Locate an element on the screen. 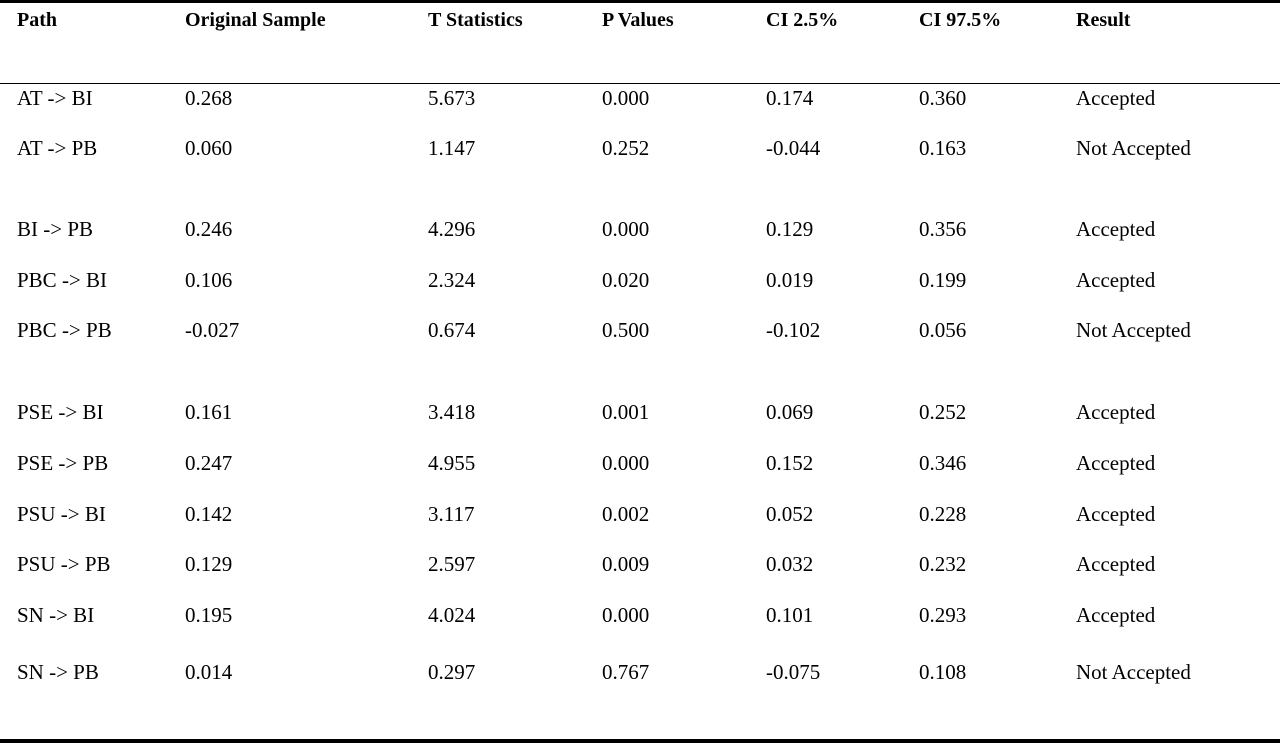 This screenshot has width=1280, height=746. column-header-ci-2-5: CI 2.5% is located at coordinates (802, 20).